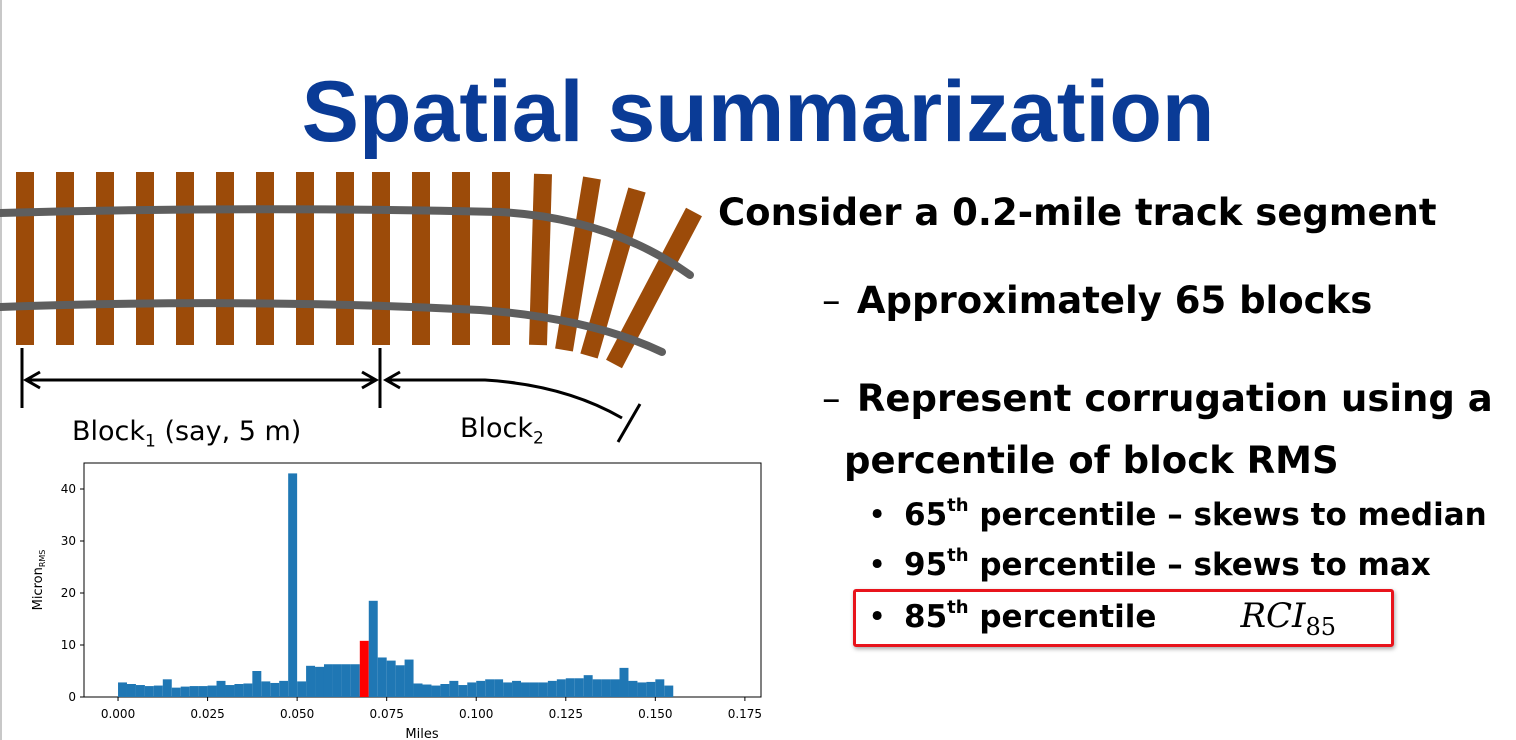 This screenshot has height=740, width=1516. Describe the element at coordinates (422, 580) in the screenshot. I see `plot-area` at that location.